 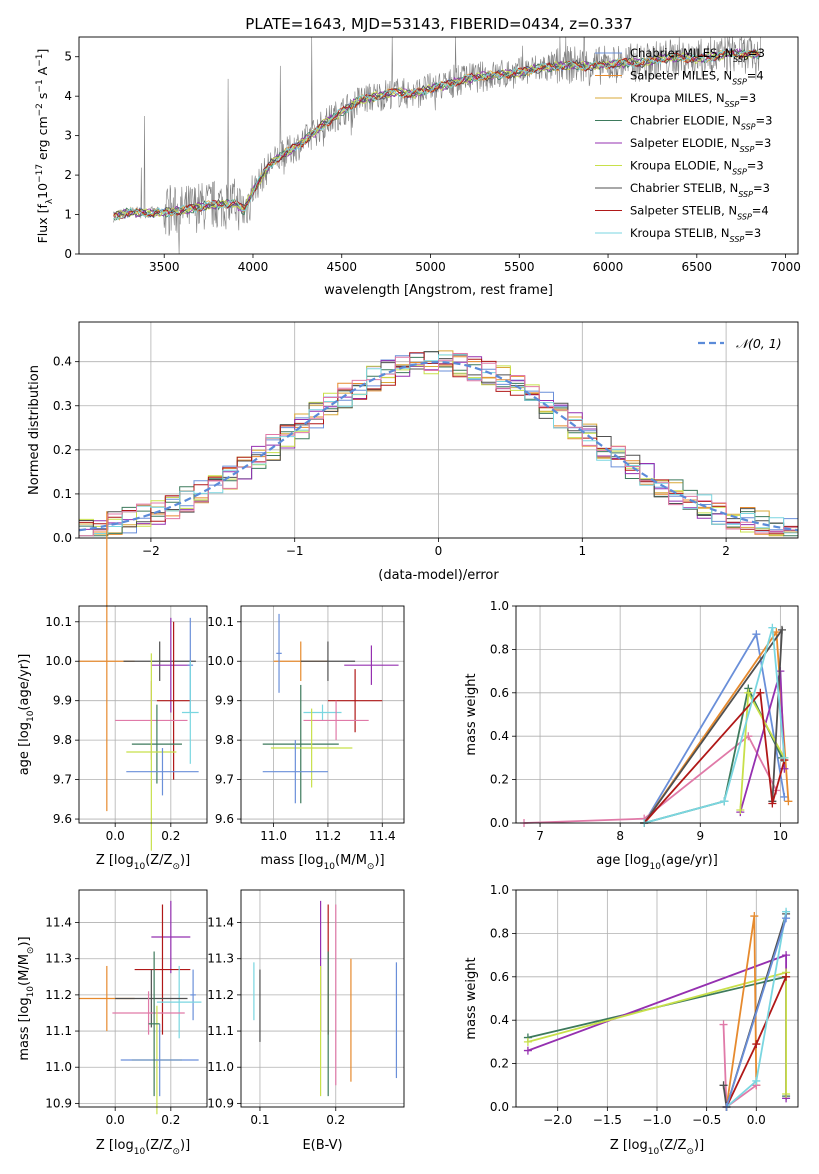 I want to click on mass_vs_ebv-ytick-label: 11.2, so click(x=220, y=995).